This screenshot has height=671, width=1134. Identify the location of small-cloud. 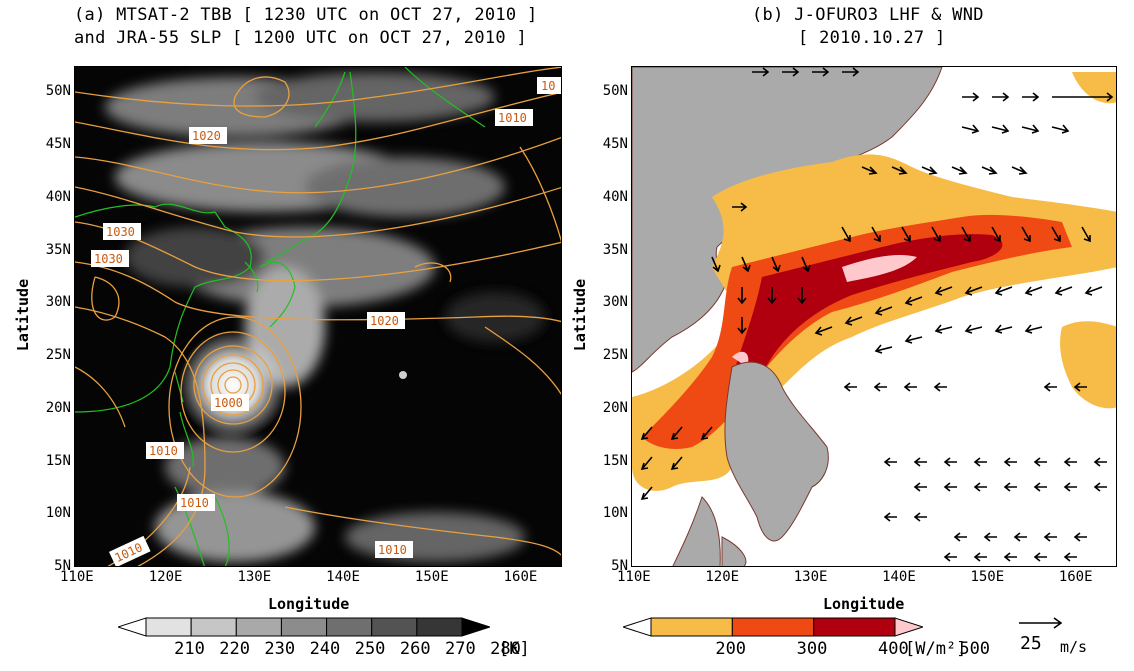
(403, 375).